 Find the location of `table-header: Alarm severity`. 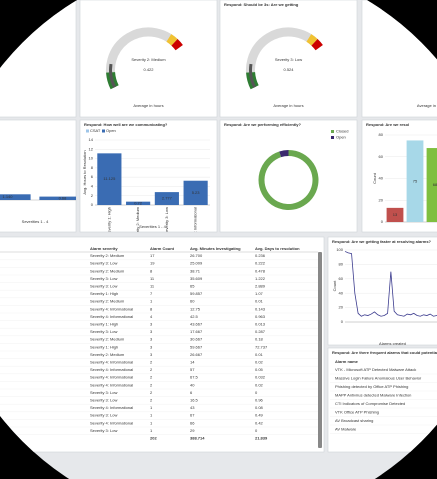

table-header: Alarm severity is located at coordinates (104, 248).